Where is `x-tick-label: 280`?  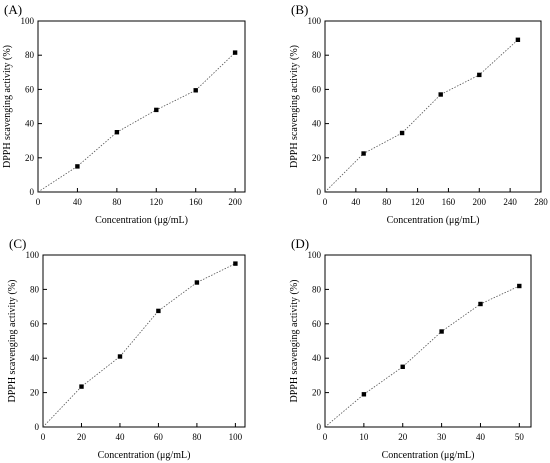
x-tick-label: 280 is located at coordinates (541, 202).